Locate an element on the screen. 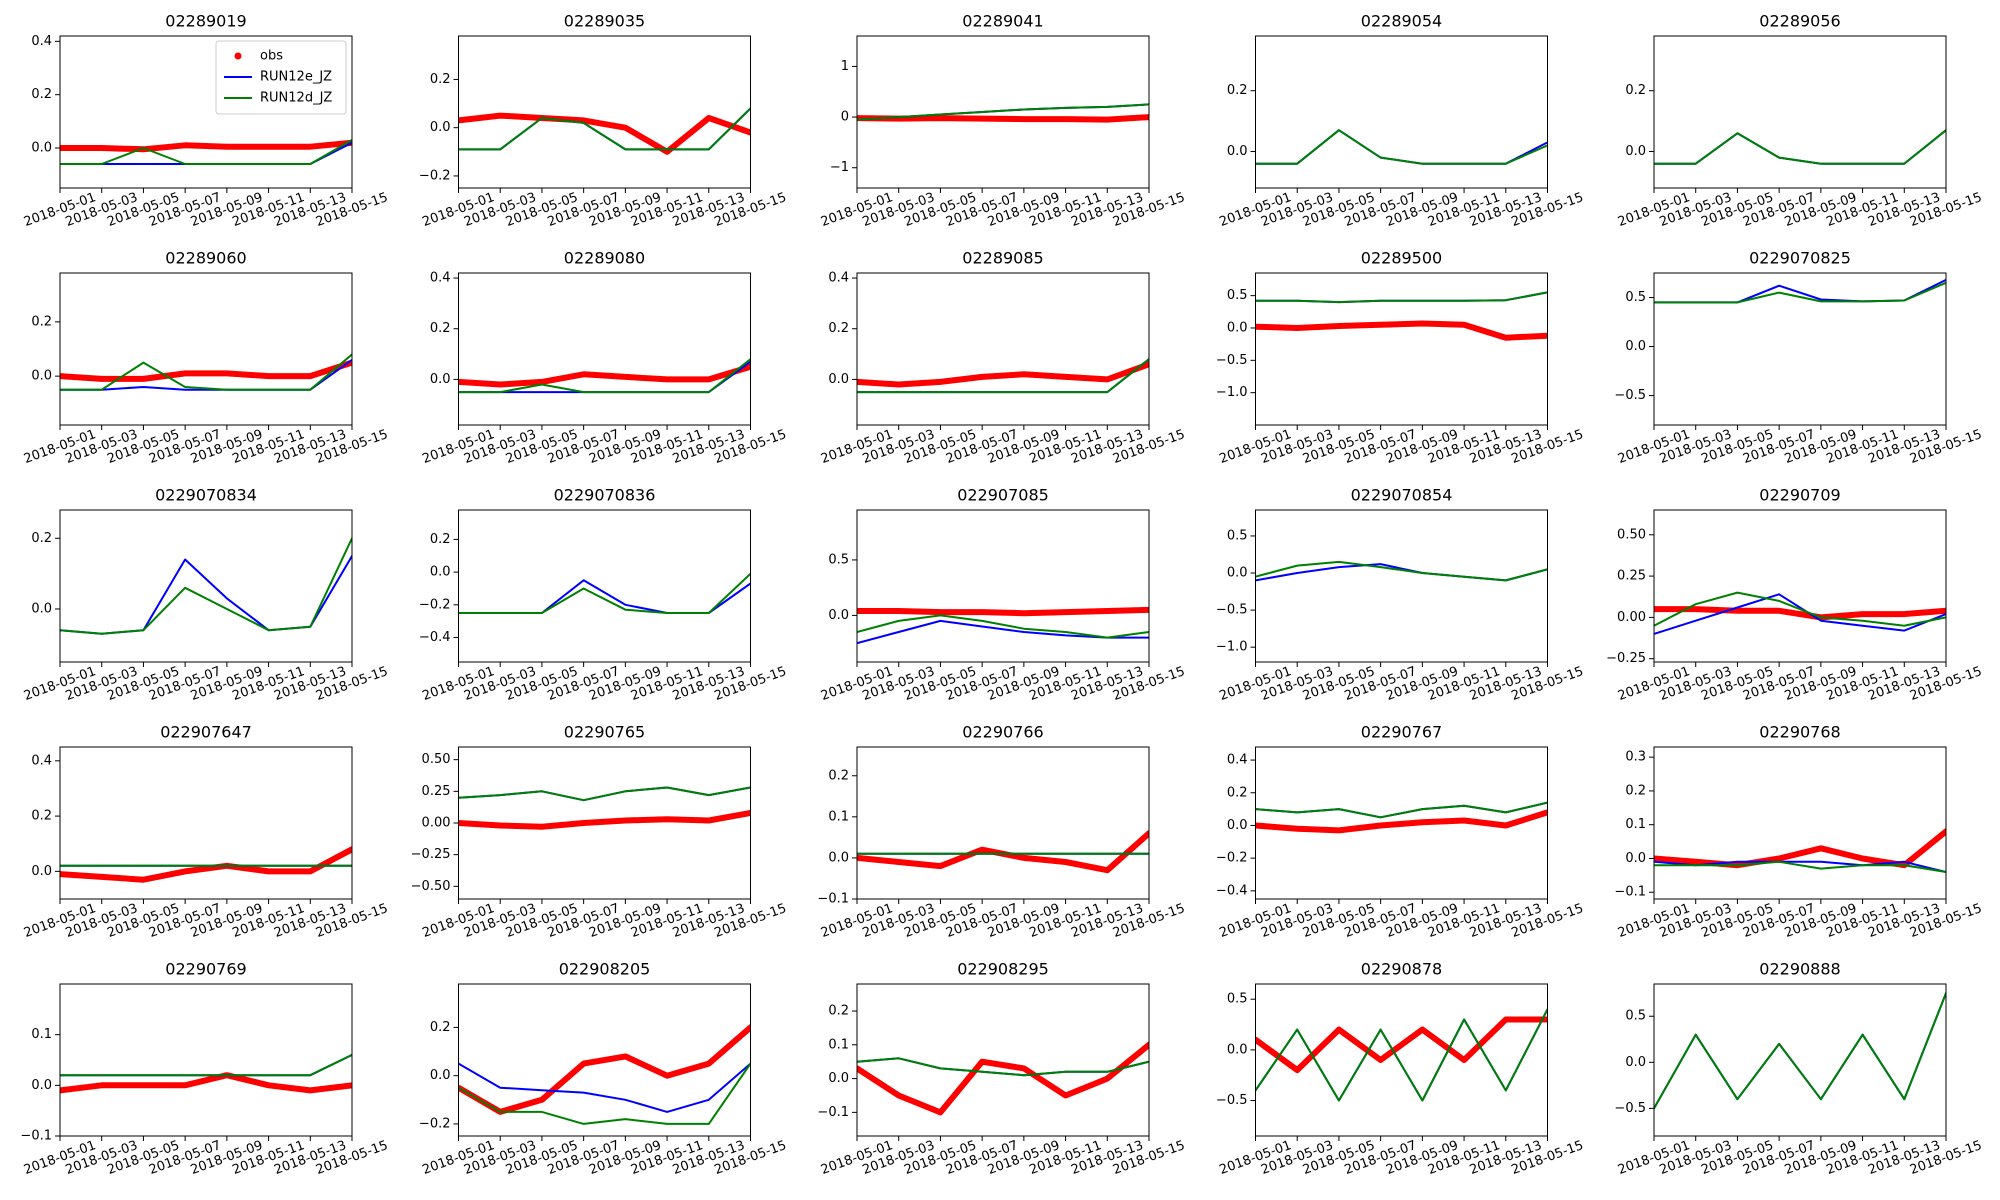 This screenshot has width=2000, height=1200. subplot-title: 02289041 is located at coordinates (1002, 21).